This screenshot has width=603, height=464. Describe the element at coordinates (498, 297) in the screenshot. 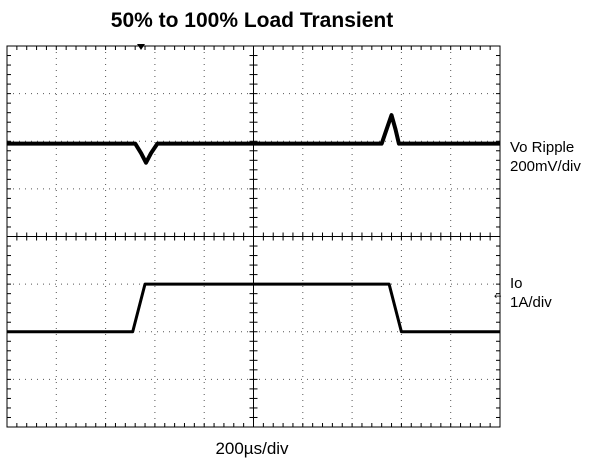

I see `io-ground-marker-icon: ←` at that location.